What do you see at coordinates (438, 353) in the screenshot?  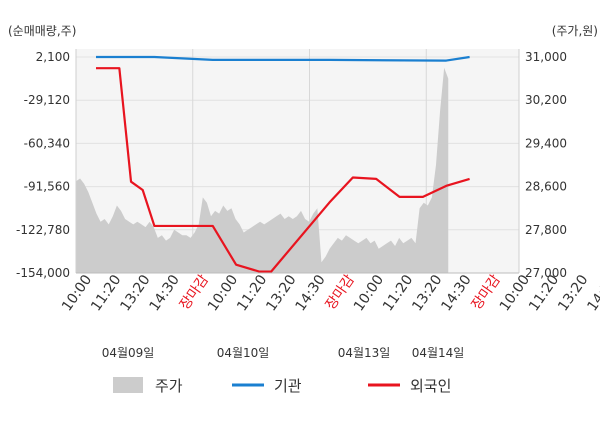 I see `date-label: 04월14일` at bounding box center [438, 353].